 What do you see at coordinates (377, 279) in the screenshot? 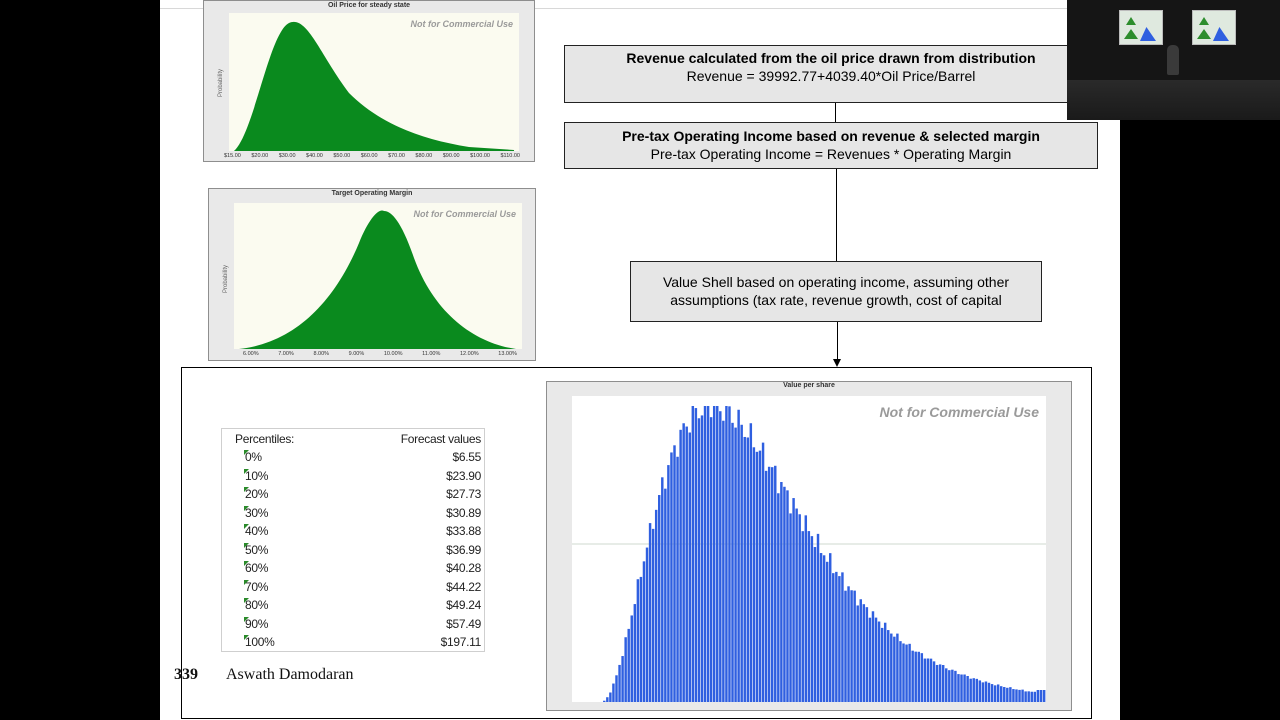
I see `margin-distribution-curve` at bounding box center [377, 279].